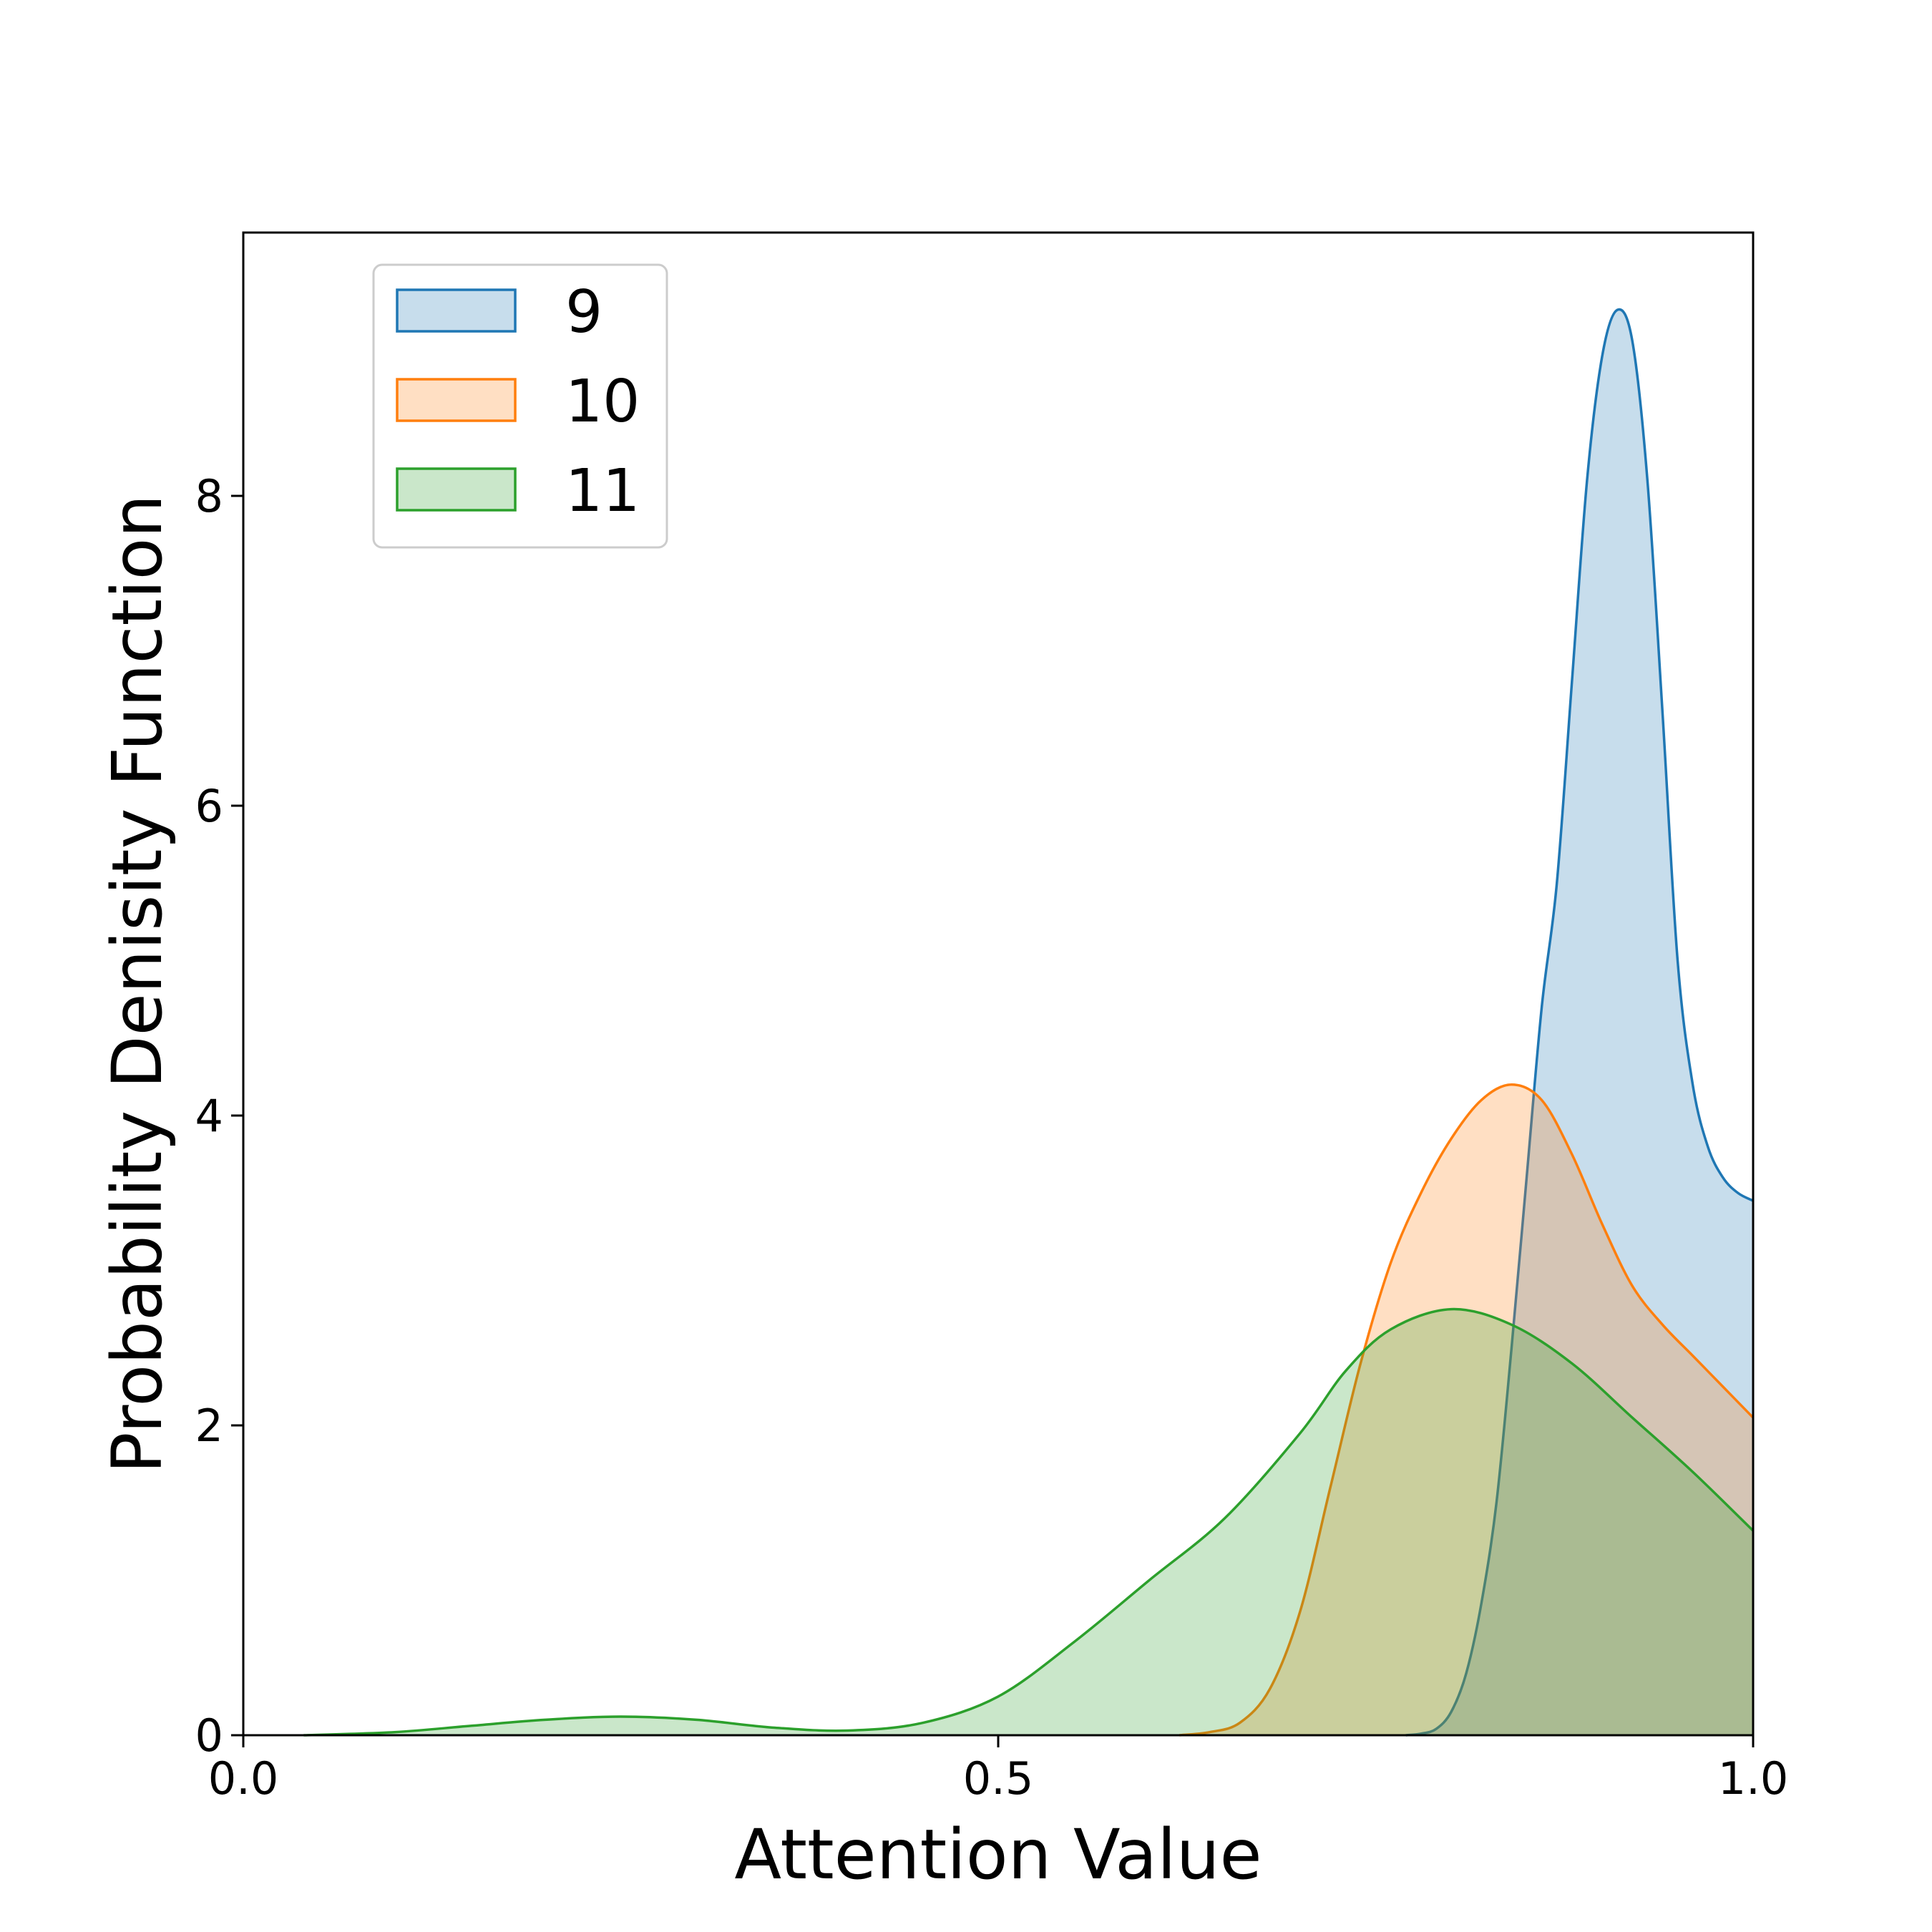 The width and height of the screenshot is (1932, 1932). I want to click on legend-box, so click(520, 406).